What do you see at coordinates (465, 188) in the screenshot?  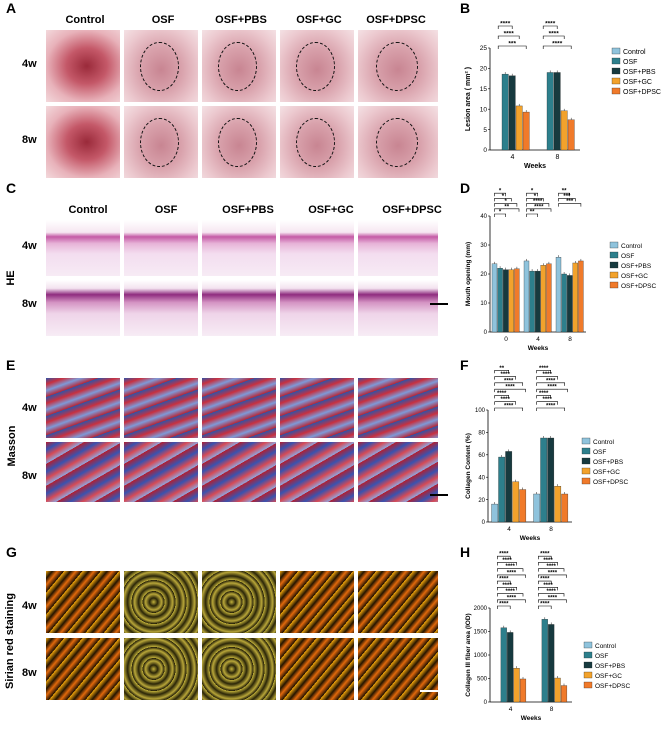 I see `panel-label-d: D` at bounding box center [465, 188].